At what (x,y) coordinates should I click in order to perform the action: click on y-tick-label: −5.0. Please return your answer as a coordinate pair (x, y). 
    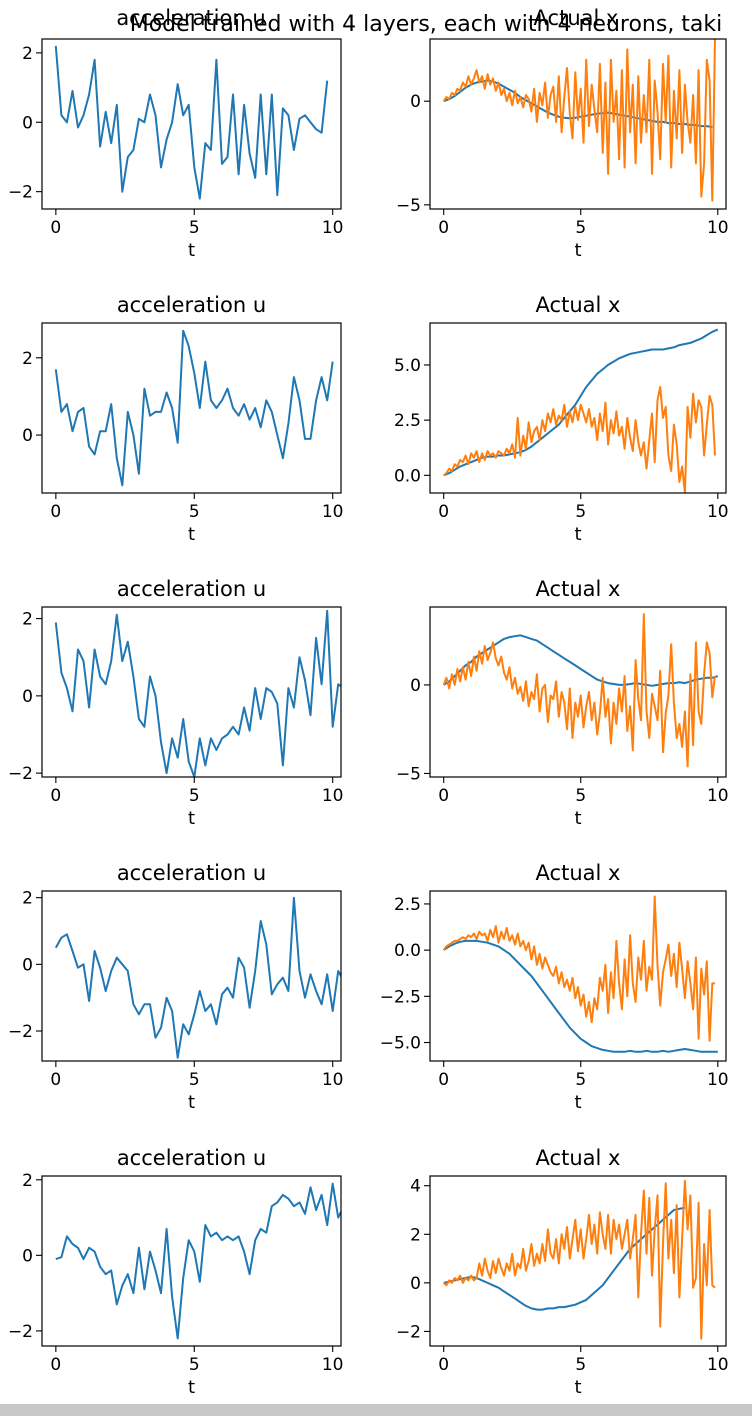
    Looking at the image, I should click on (400, 1044).